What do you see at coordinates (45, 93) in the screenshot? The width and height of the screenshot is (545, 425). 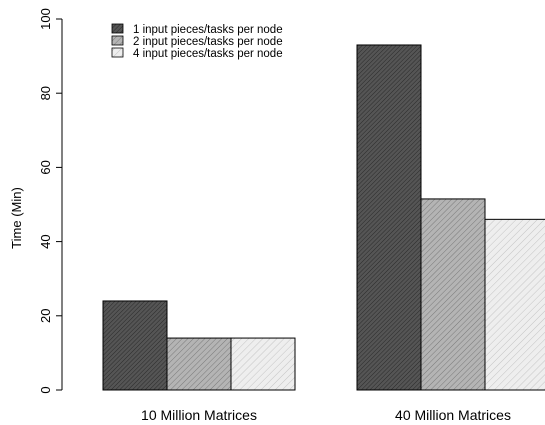 I see `y-tick-label: 80` at bounding box center [45, 93].